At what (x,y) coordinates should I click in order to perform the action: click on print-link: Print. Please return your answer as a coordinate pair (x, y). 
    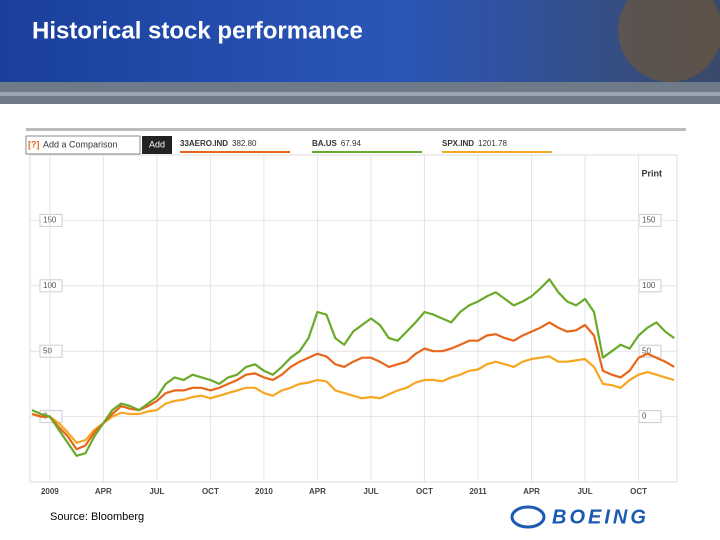
    Looking at the image, I should click on (651, 173).